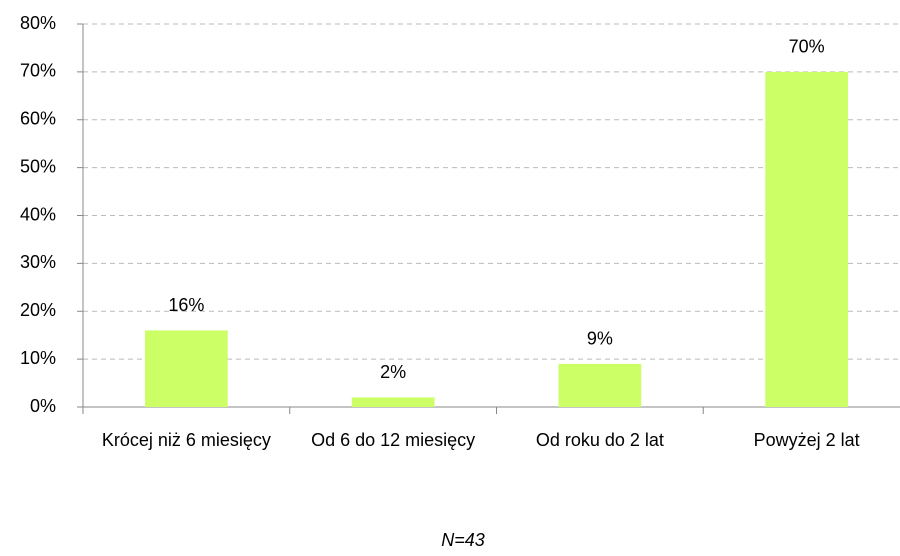  Describe the element at coordinates (463, 540) in the screenshot. I see `note: N=43` at that location.